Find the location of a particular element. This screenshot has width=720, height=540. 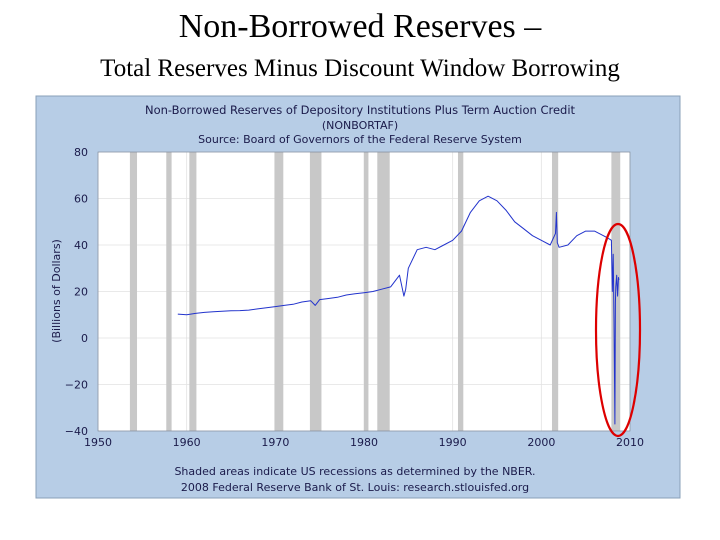

y-tick-label: −40 is located at coordinates (76, 431).